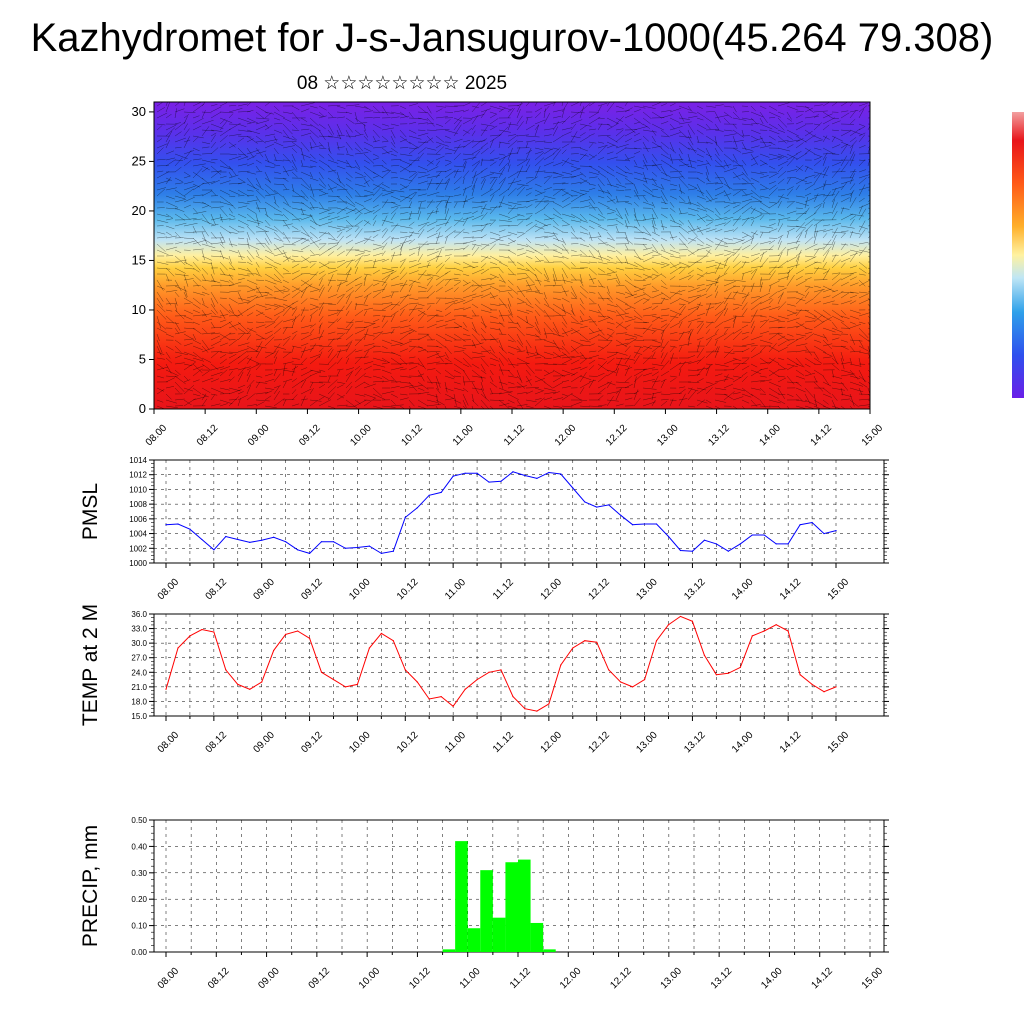 This screenshot has height=1024, width=1024. Describe the element at coordinates (139, 687) in the screenshot. I see `y-tick-label: 21.0` at that location.